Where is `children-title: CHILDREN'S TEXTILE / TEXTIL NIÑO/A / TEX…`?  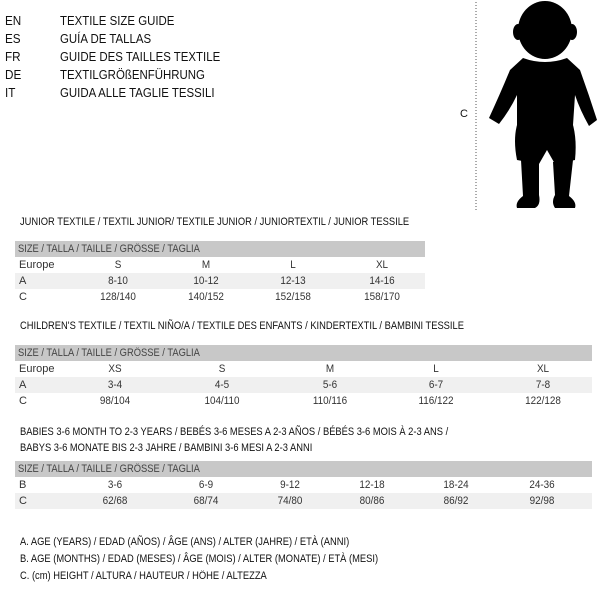
children-title: CHILDREN'S TEXTILE / TEXTIL NIÑO/A / TEX… is located at coordinates (242, 326).